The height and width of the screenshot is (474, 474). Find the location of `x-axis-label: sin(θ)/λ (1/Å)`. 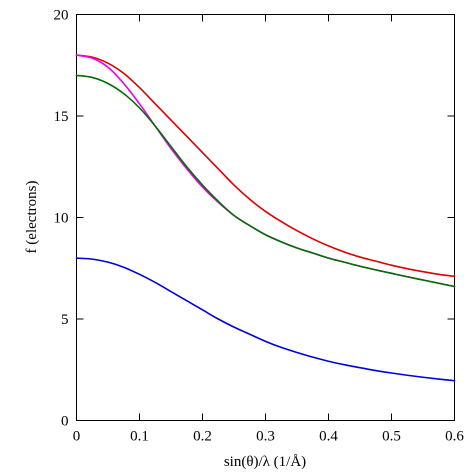

x-axis-label: sin(θ)/λ (1/Å) is located at coordinates (265, 462).